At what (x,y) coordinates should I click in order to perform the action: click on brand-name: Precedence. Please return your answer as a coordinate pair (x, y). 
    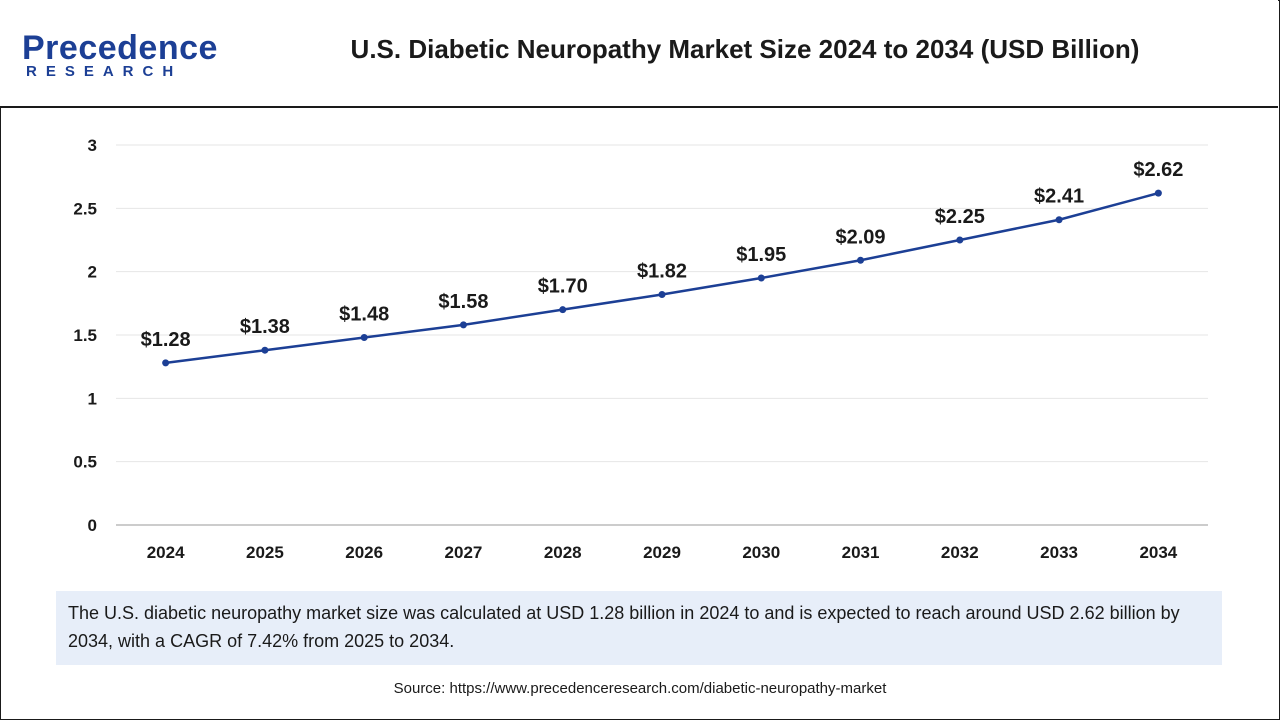
    Looking at the image, I should click on (120, 48).